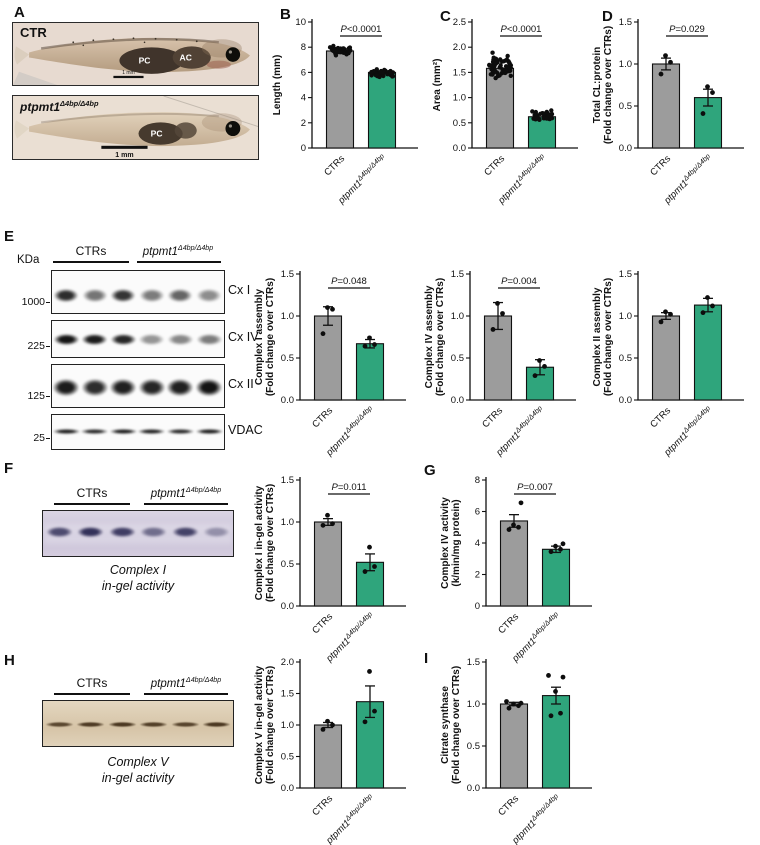  I want to click on kda-marker: 1000, so click(33, 302).